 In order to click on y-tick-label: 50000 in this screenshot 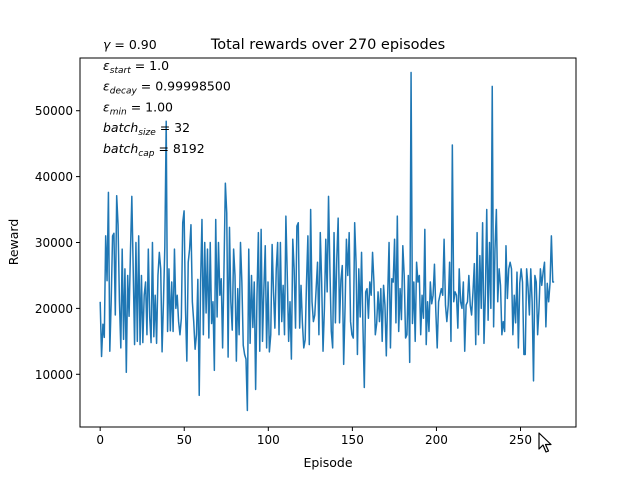, I will do `click(54, 111)`.